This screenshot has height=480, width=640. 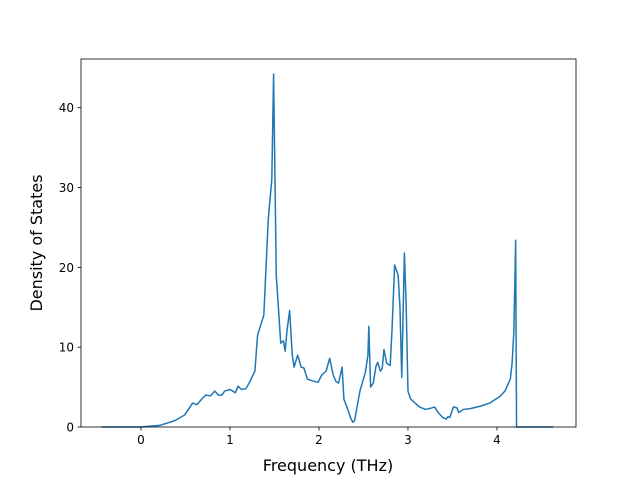 I want to click on x-tick-label: 4, so click(x=497, y=440).